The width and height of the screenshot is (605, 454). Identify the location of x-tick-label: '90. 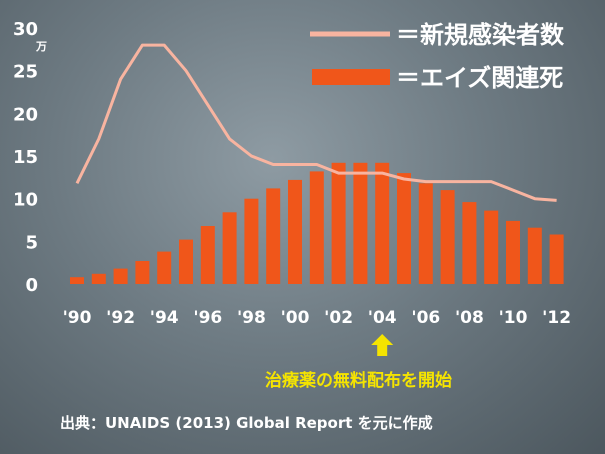
(77, 318).